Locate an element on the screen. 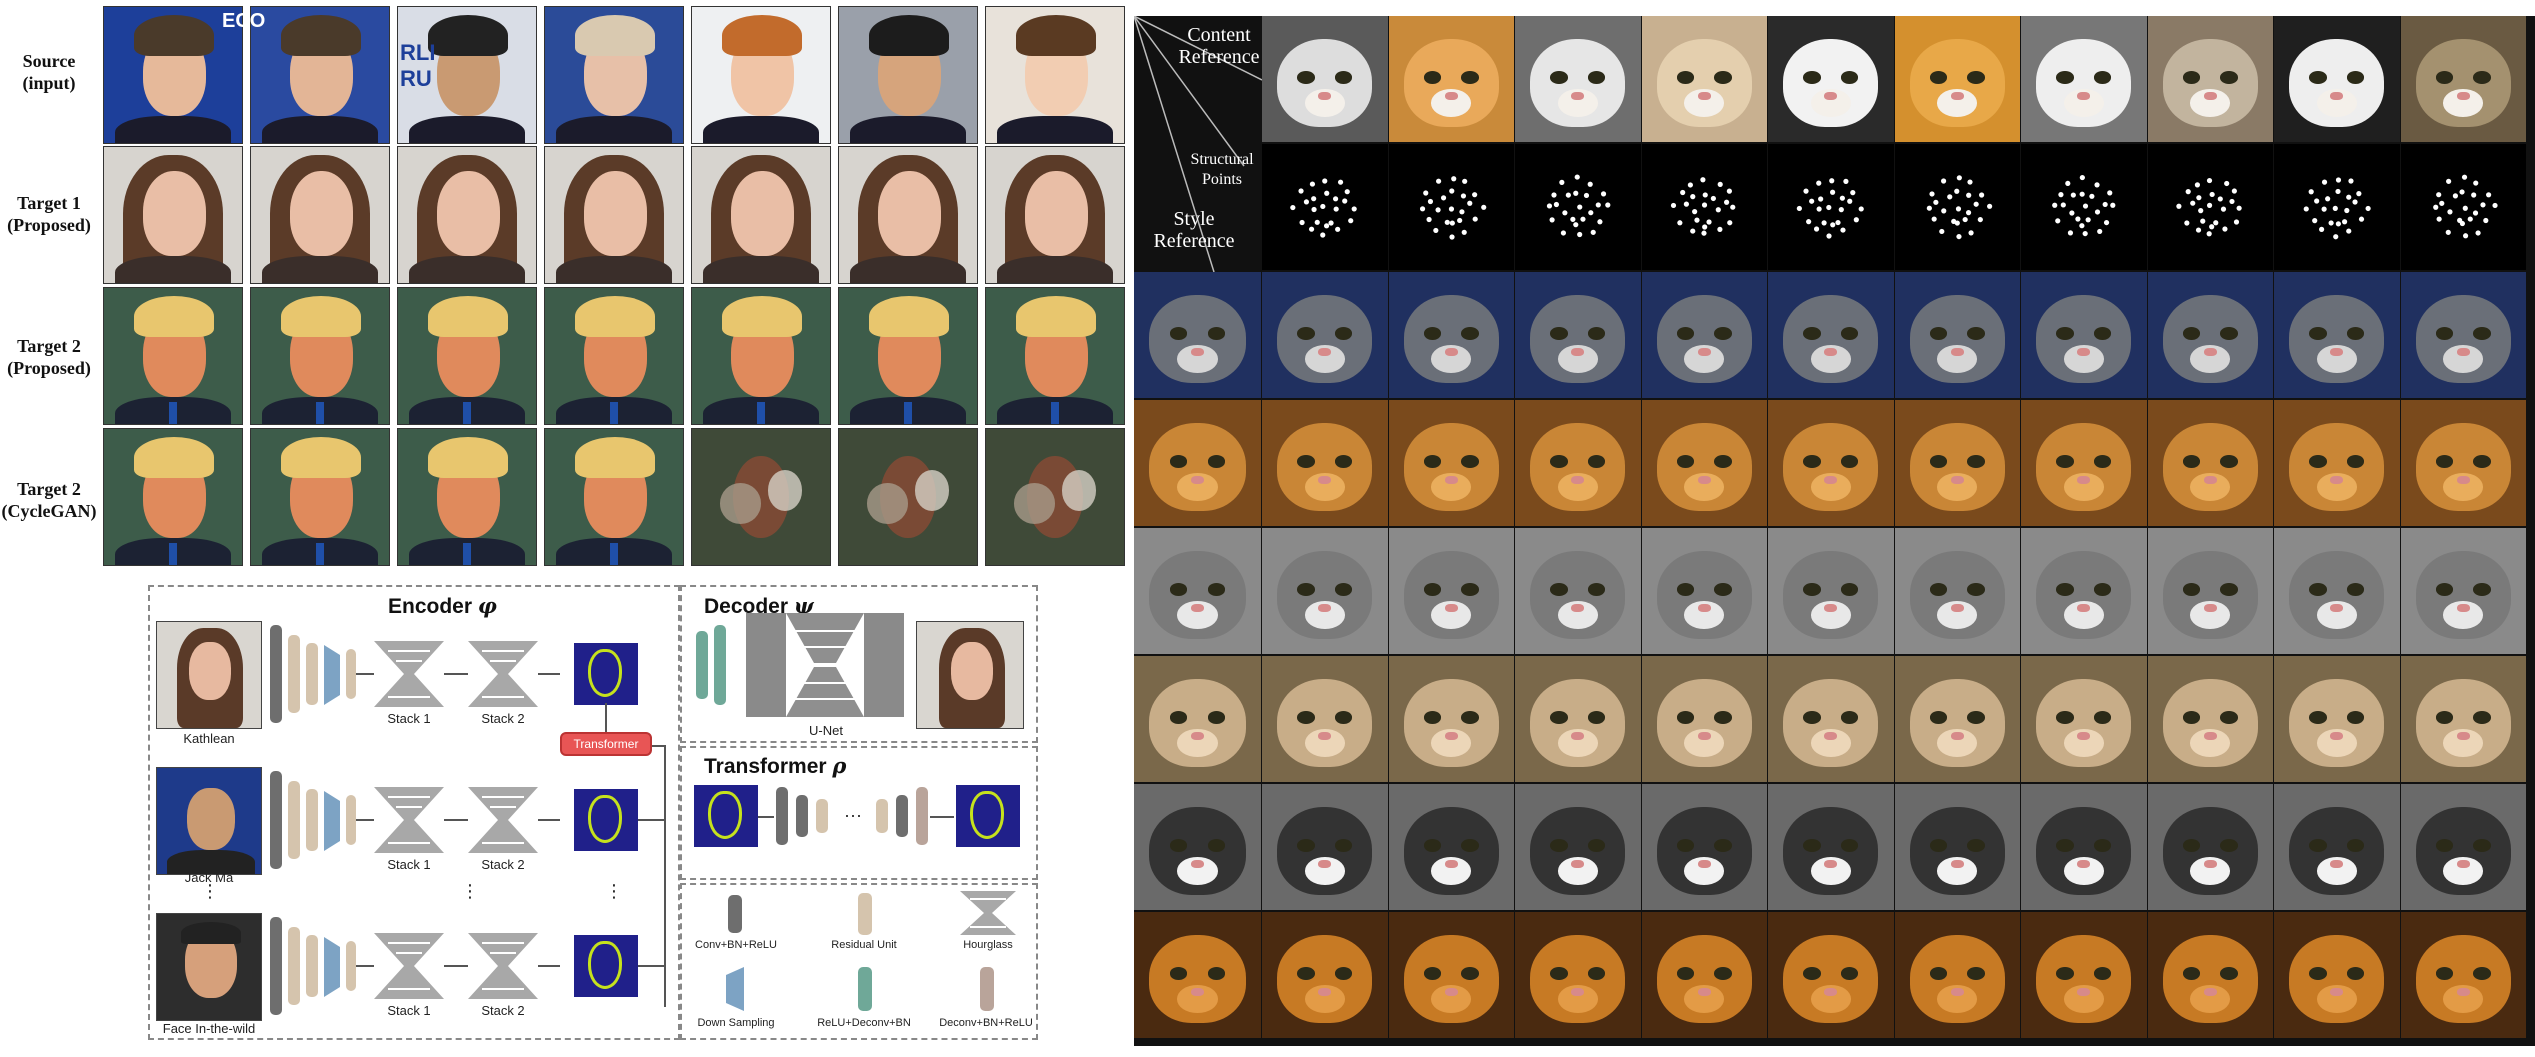  face-image-r0-c0 is located at coordinates (173, 75).